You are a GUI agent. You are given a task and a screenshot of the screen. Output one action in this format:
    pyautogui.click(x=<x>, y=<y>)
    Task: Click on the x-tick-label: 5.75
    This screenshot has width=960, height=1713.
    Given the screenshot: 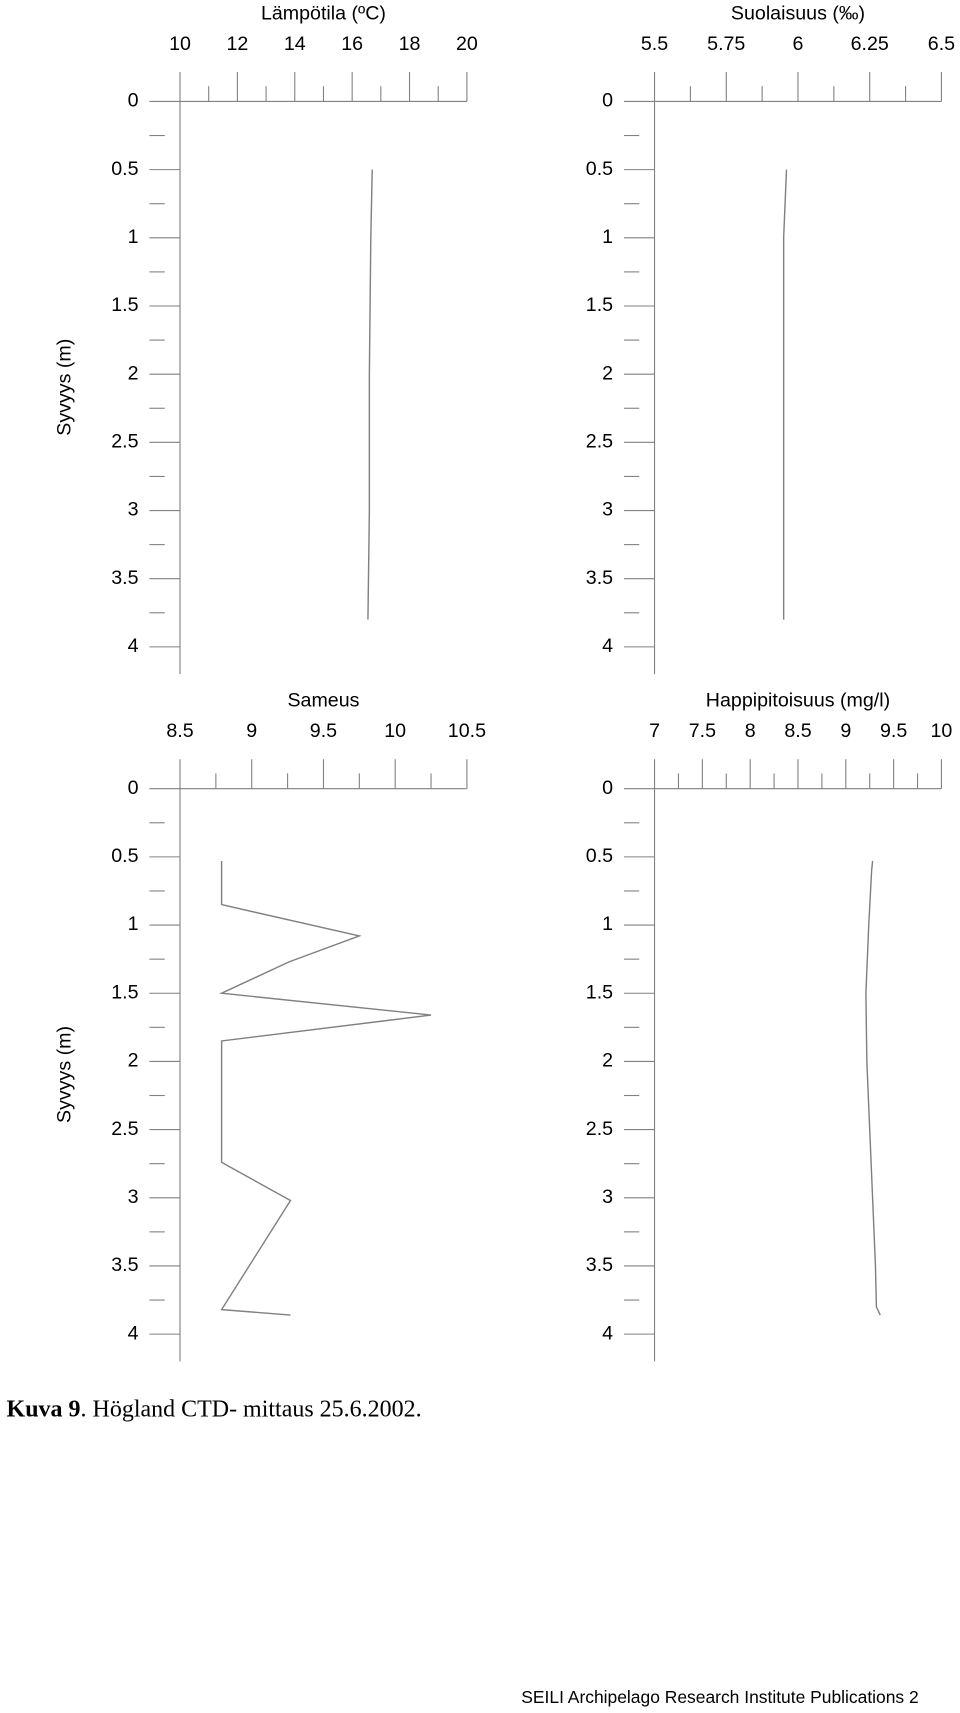 What is the action you would take?
    pyautogui.click(x=726, y=44)
    